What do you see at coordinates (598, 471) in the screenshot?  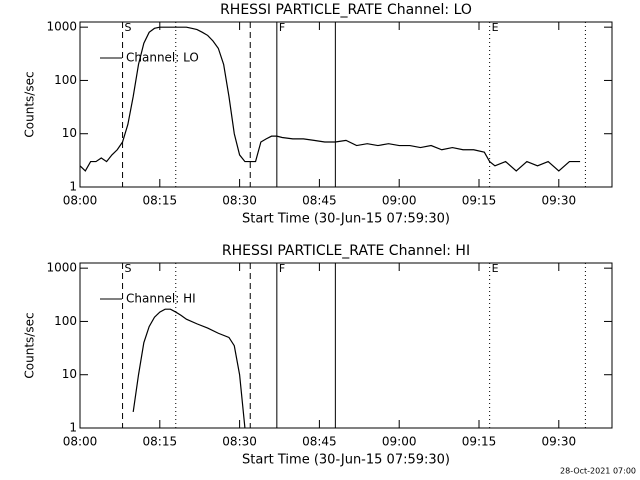 I see `footer: 28-Oct-2021 07:00` at bounding box center [598, 471].